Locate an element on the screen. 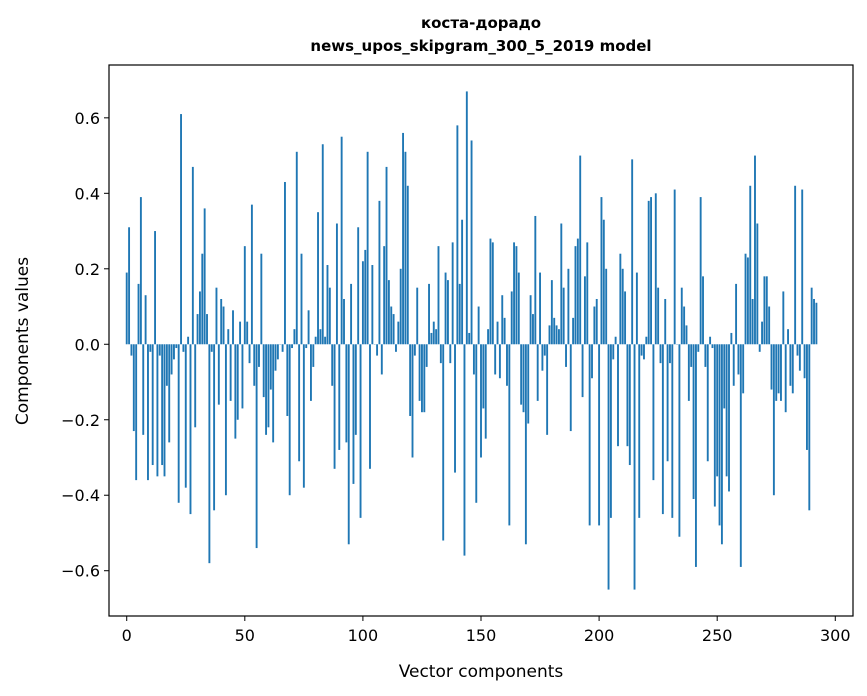  chart-title-line2: news_upos_skipgram_300_5_2019 model is located at coordinates (480, 46).